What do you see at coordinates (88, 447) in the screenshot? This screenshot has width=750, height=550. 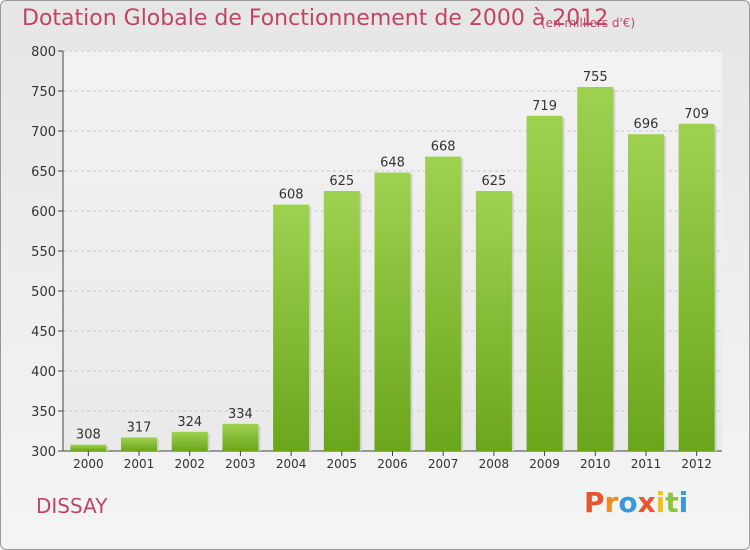 I see `bar-2000` at bounding box center [88, 447].